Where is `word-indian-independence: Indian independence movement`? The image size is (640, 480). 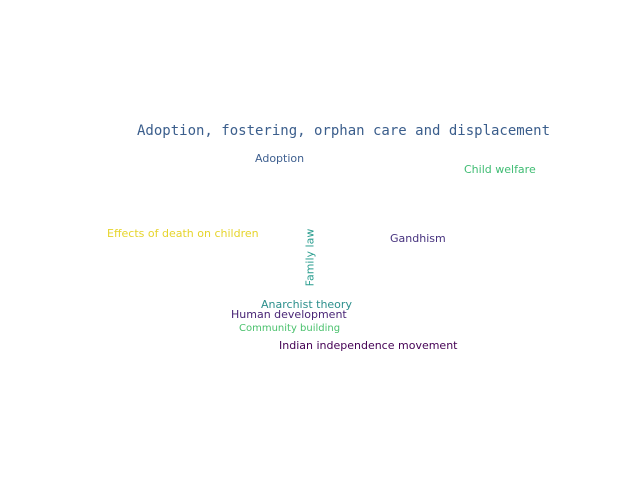 word-indian-independence: Indian independence movement is located at coordinates (368, 345).